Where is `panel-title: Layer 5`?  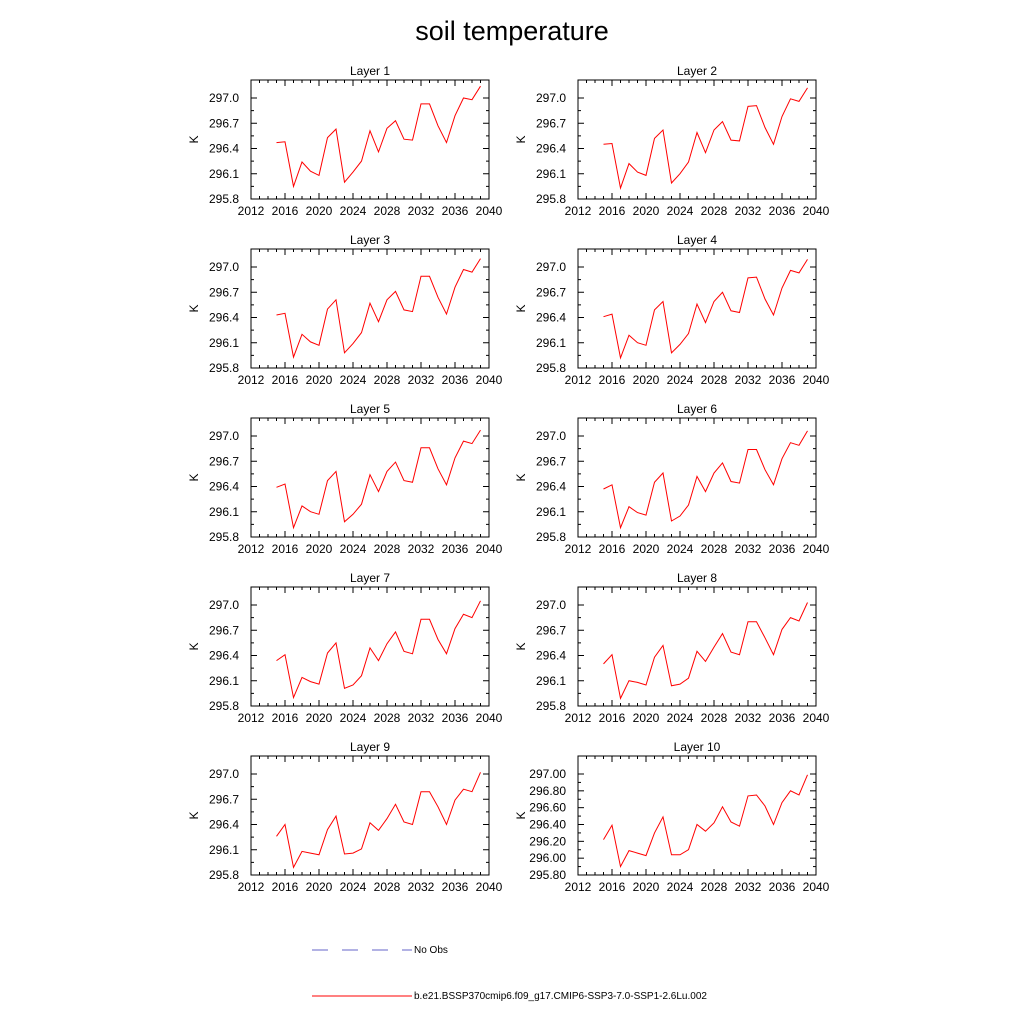
panel-title: Layer 5 is located at coordinates (370, 409).